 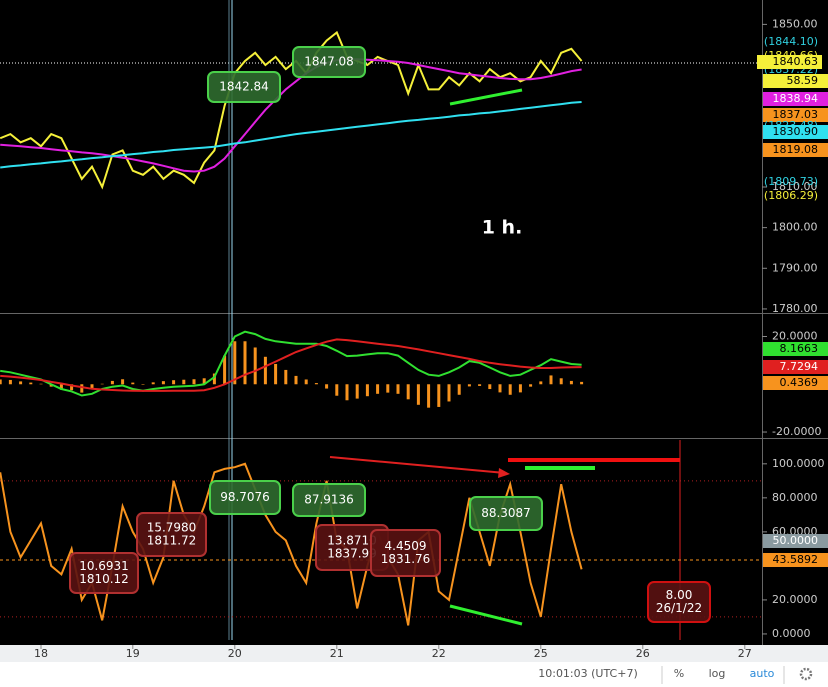 What do you see at coordinates (502, 228) in the screenshot?
I see `interval-label: 1 h.` at bounding box center [502, 228].